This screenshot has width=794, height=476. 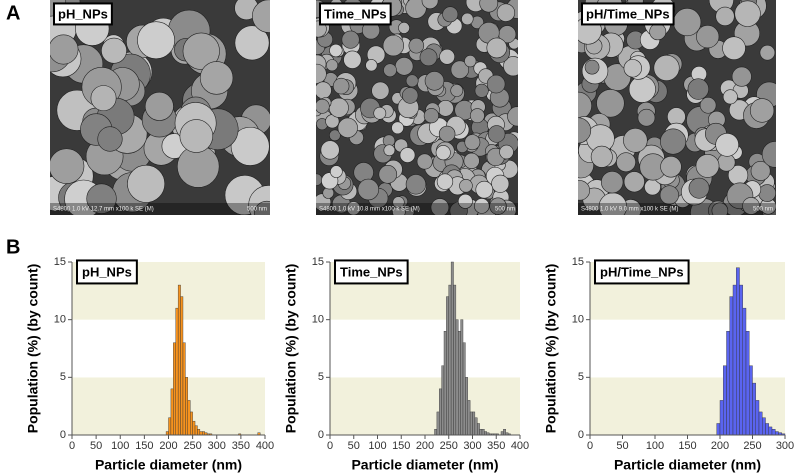 I want to click on title-box, so click(x=107, y=272).